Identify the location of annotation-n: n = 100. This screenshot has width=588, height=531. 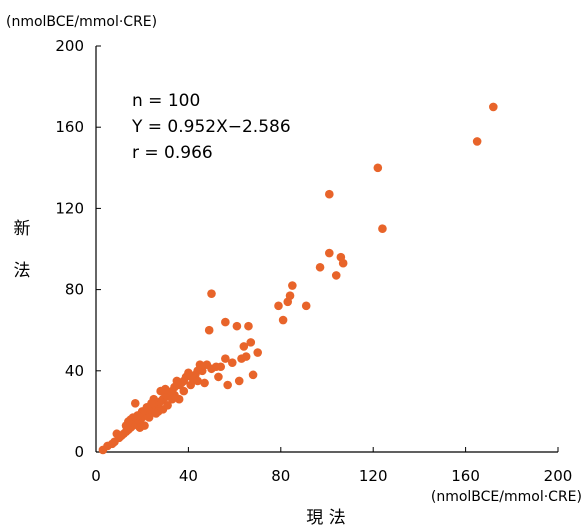
(166, 101).